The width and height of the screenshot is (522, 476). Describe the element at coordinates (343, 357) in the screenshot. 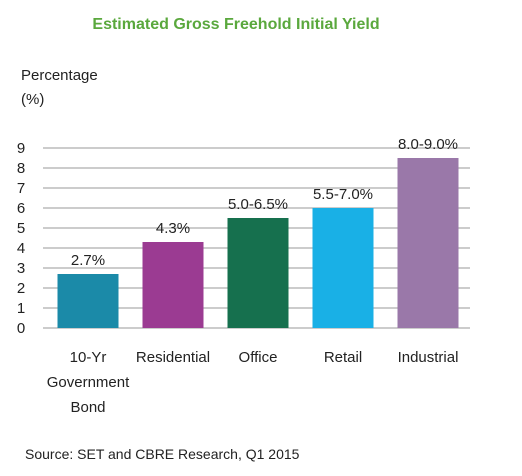

I see `category-label: Retail` at that location.